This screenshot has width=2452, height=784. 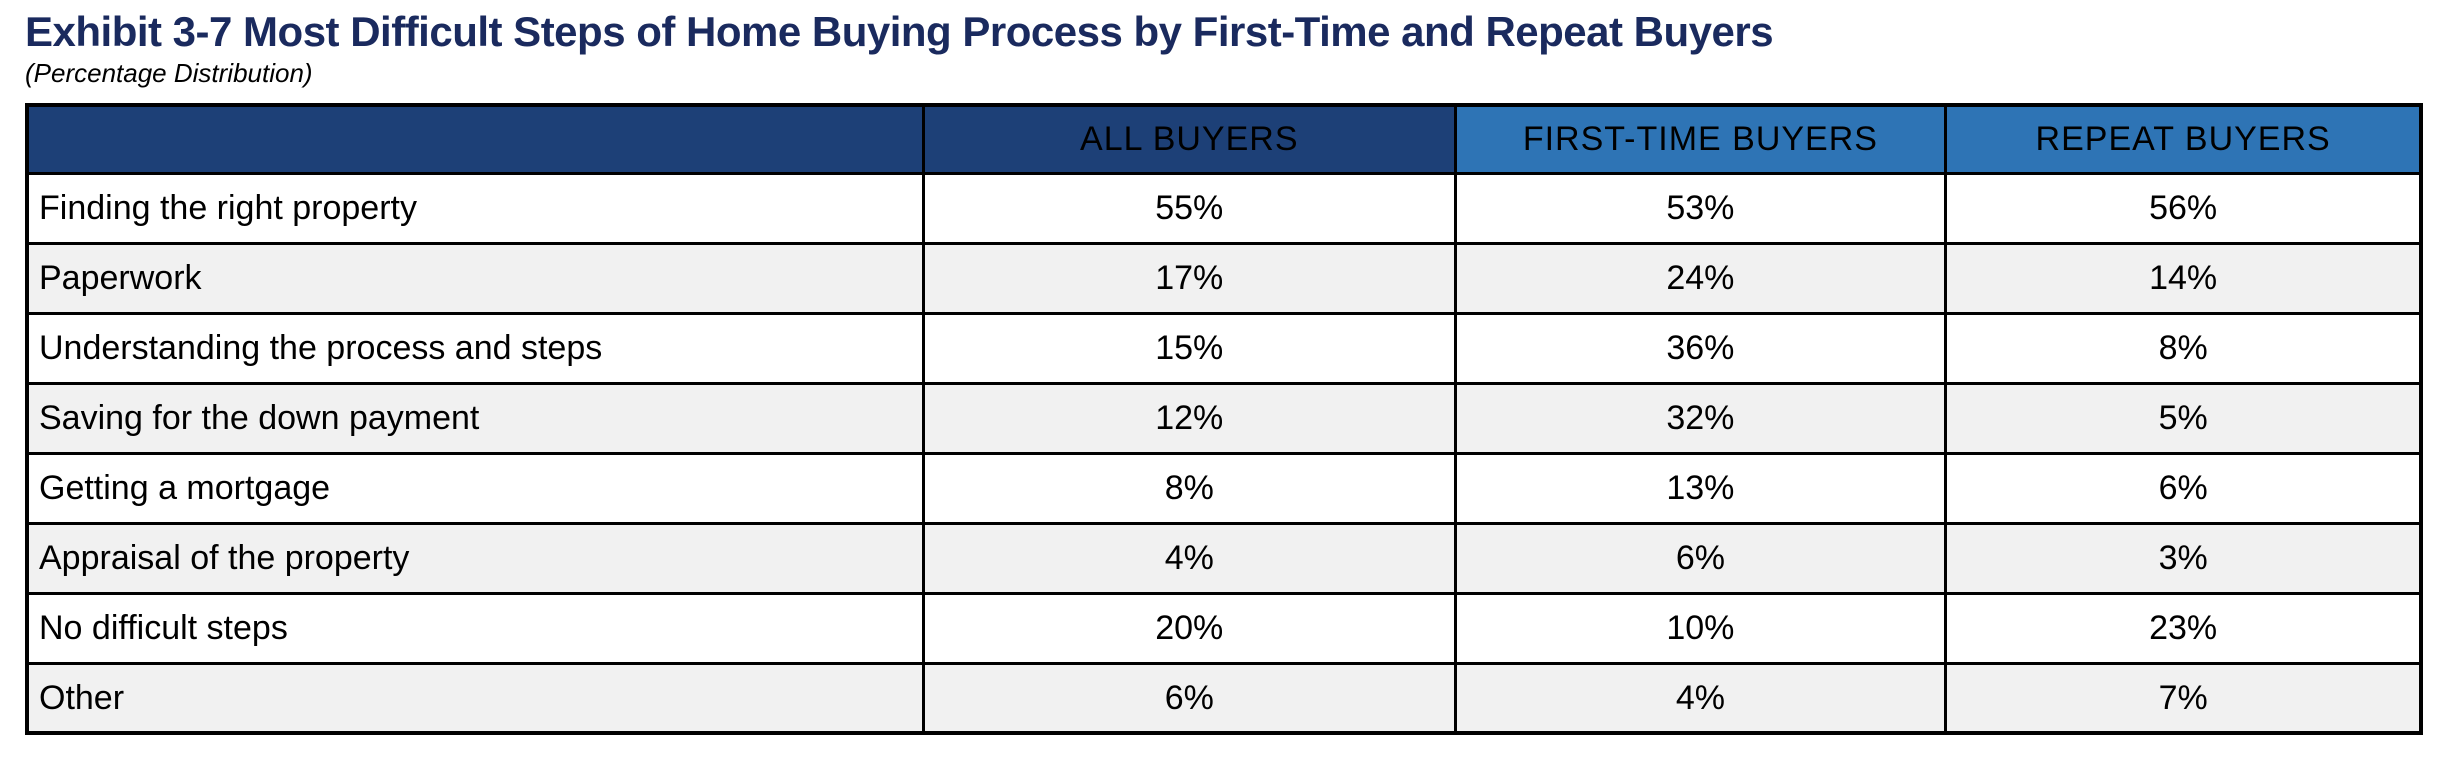 I want to click on cell-repeat-buyers: 5%, so click(x=2183, y=418).